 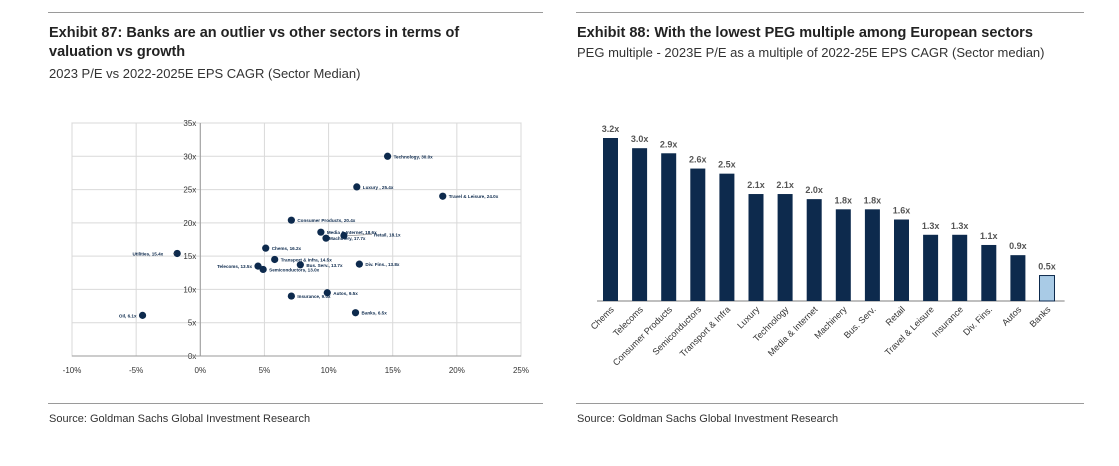 I want to click on bar-data-label: 0.9x, so click(x=1018, y=246).